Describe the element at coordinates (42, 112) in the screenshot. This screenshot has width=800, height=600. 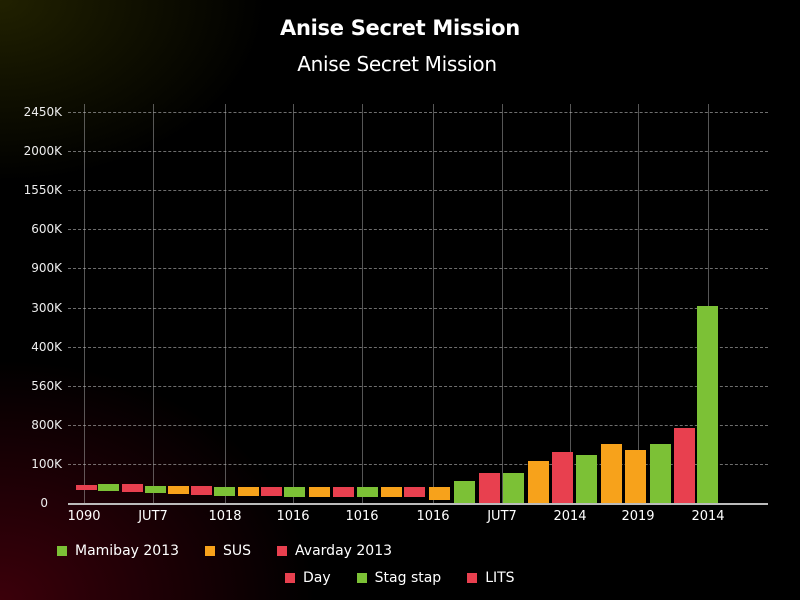
I see `y-tick-label: 2450K` at that location.